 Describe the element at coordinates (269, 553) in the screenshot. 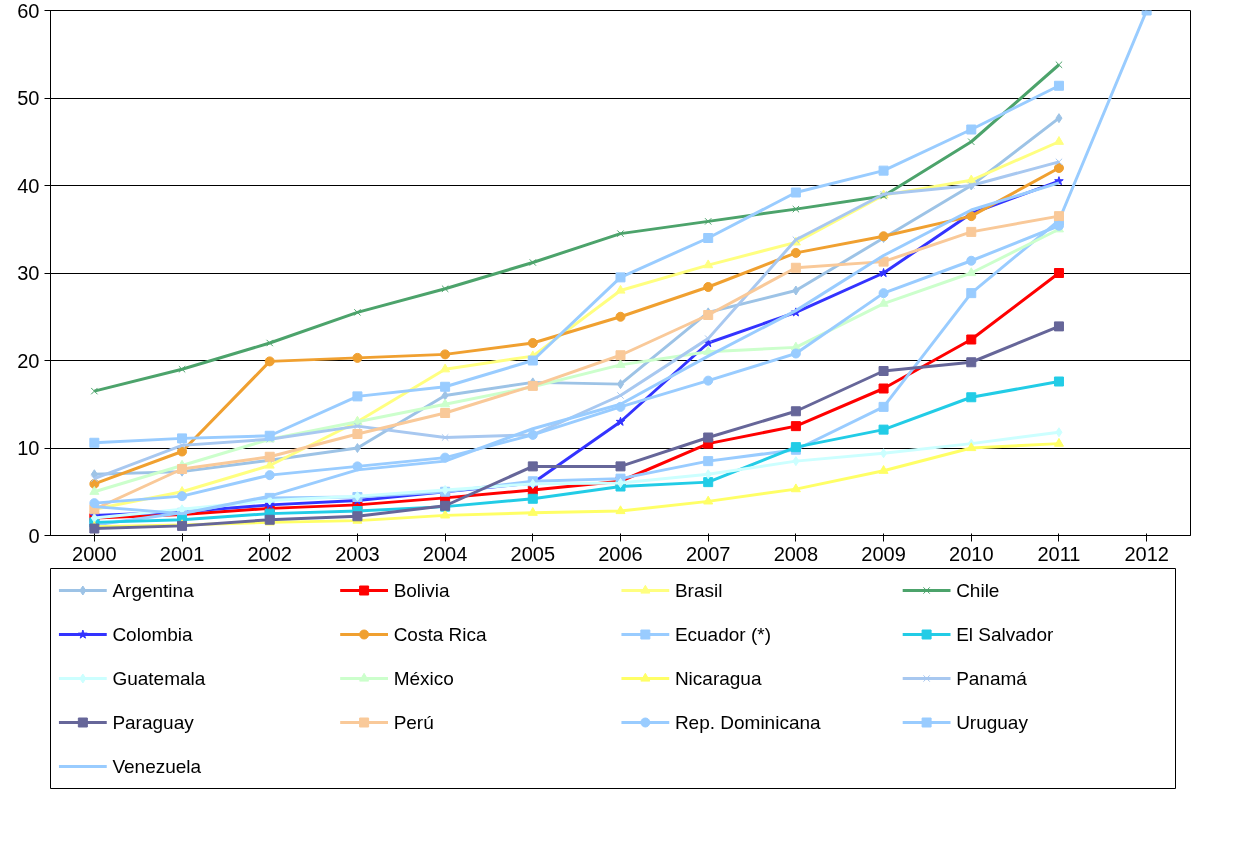

I see `x-tick-label: 2002` at that location.